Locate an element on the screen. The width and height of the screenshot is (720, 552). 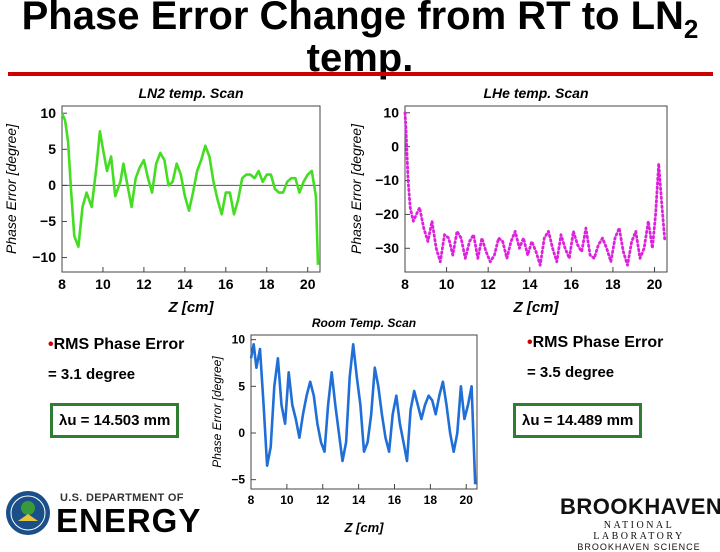
chart-title: LHe temp. Scan is located at coordinates (535, 93).